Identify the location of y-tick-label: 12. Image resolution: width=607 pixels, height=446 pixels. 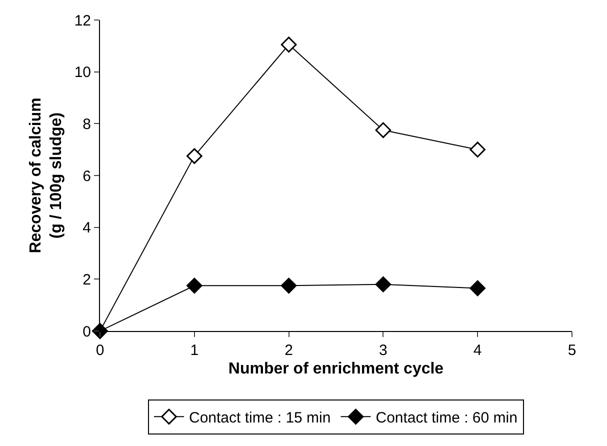
(82, 21).